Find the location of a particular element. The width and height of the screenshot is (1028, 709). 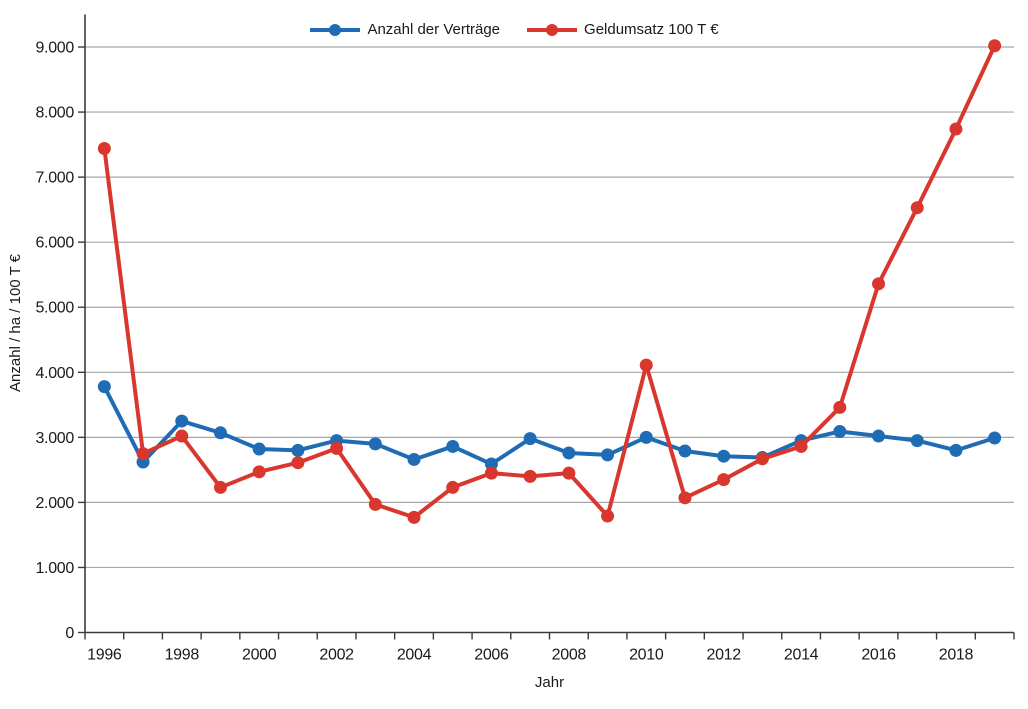

x-tick-label: 2008 is located at coordinates (569, 655).